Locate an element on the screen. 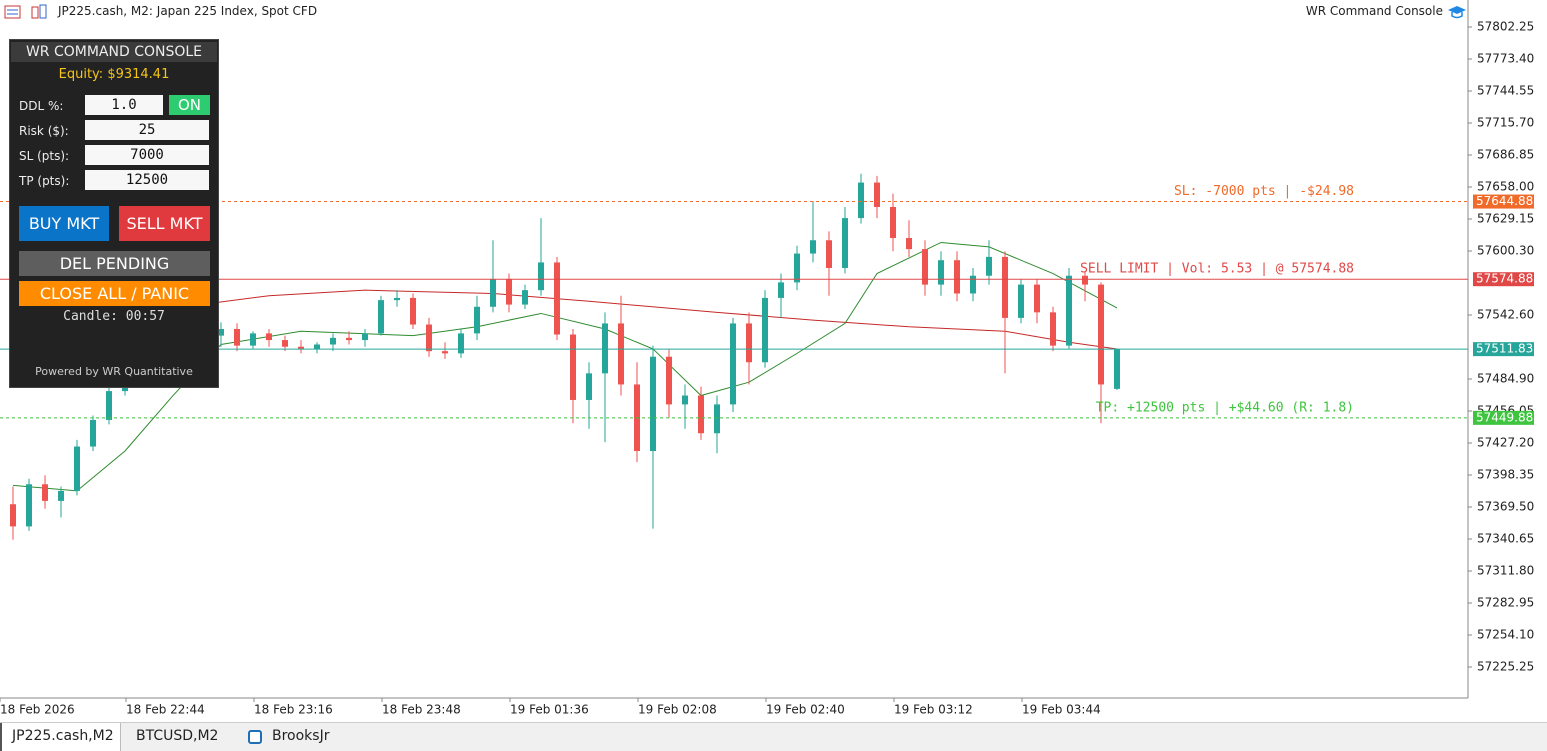  icons is located at coordinates (25, 11).